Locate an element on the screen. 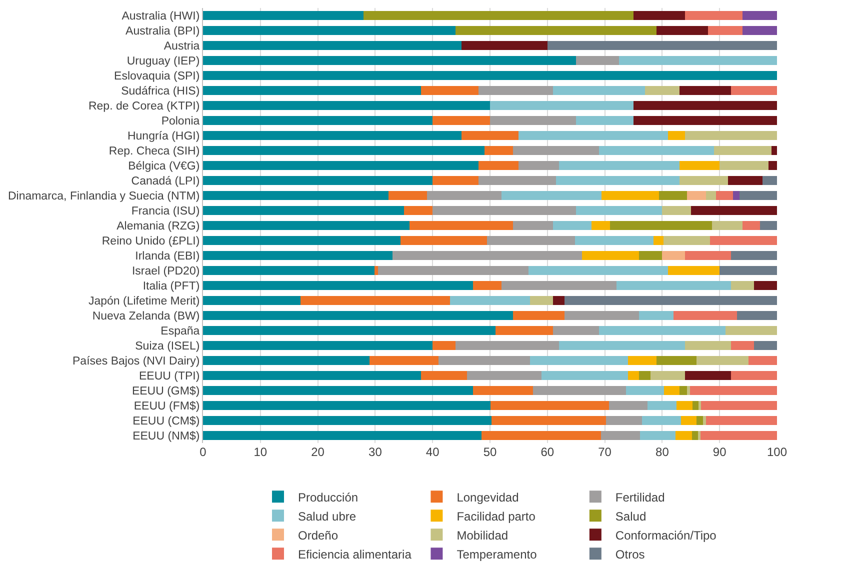 The width and height of the screenshot is (867, 576). y-tick-label: Italia (PFT) is located at coordinates (171, 286).